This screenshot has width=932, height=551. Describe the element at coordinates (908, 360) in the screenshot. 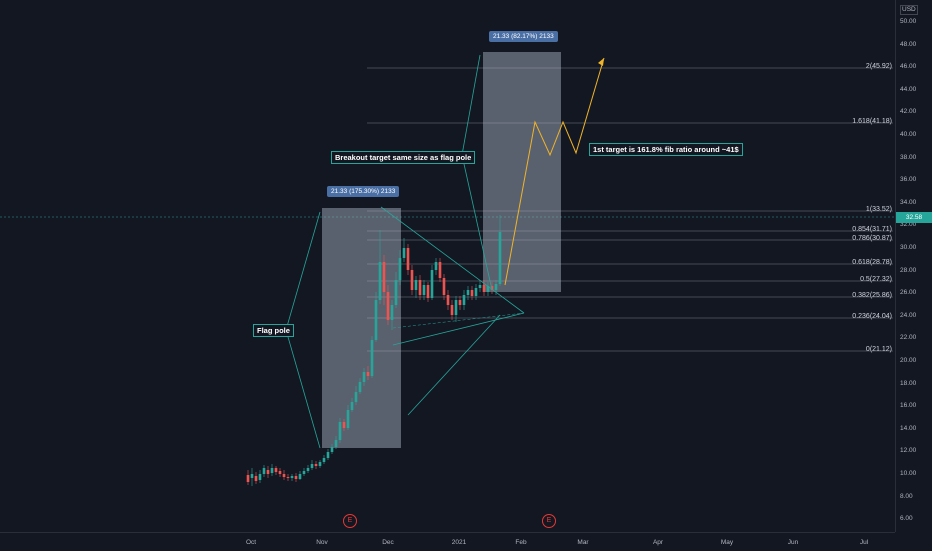

I see `price-tick-label: 20.00` at that location.